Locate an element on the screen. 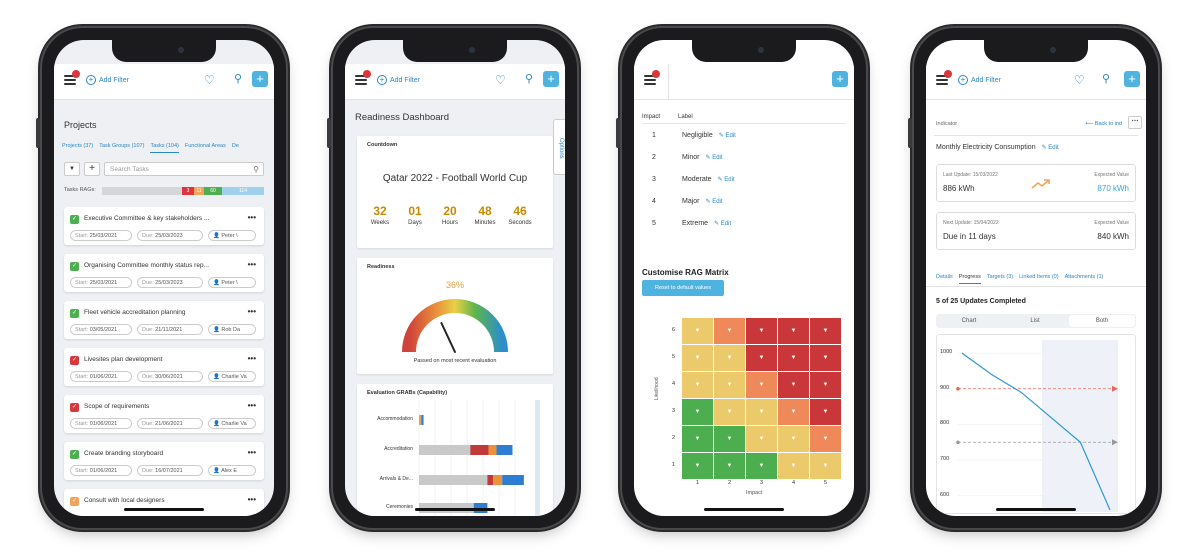 This screenshot has height=558, width=1200. more-options-button: ⋯ is located at coordinates (1135, 122).